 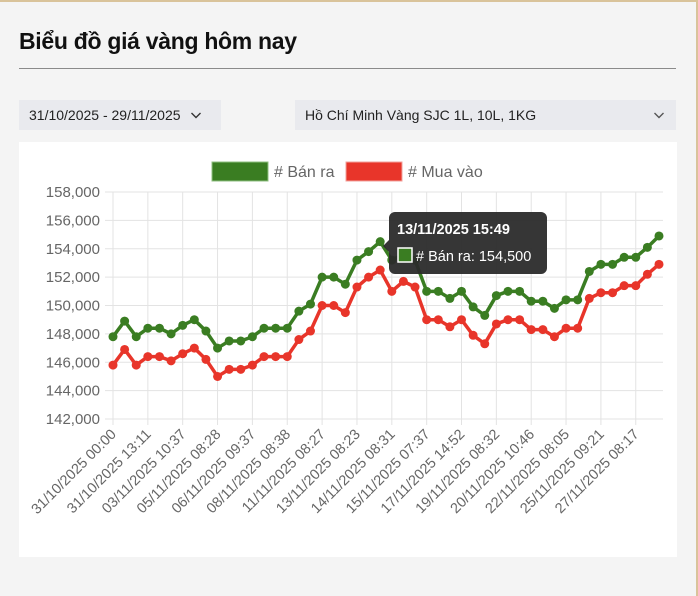 What do you see at coordinates (374, 171) in the screenshot?
I see `legend-swatch-mua-vao` at bounding box center [374, 171].